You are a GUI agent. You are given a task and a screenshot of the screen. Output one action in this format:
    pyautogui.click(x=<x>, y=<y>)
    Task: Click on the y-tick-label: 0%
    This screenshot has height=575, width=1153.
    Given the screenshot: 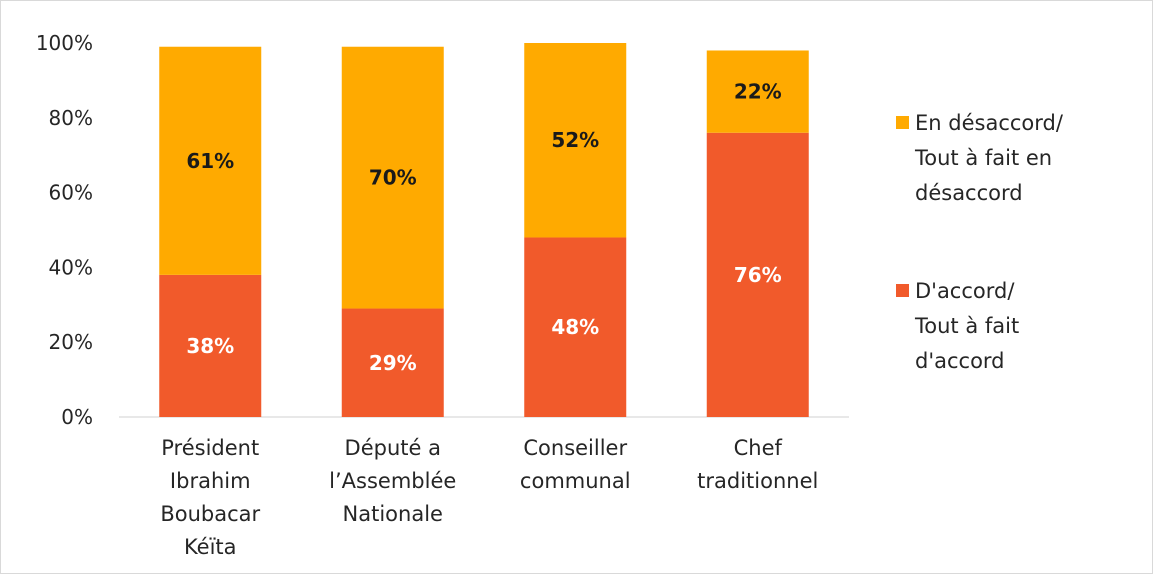 What is the action you would take?
    pyautogui.click(x=77, y=417)
    